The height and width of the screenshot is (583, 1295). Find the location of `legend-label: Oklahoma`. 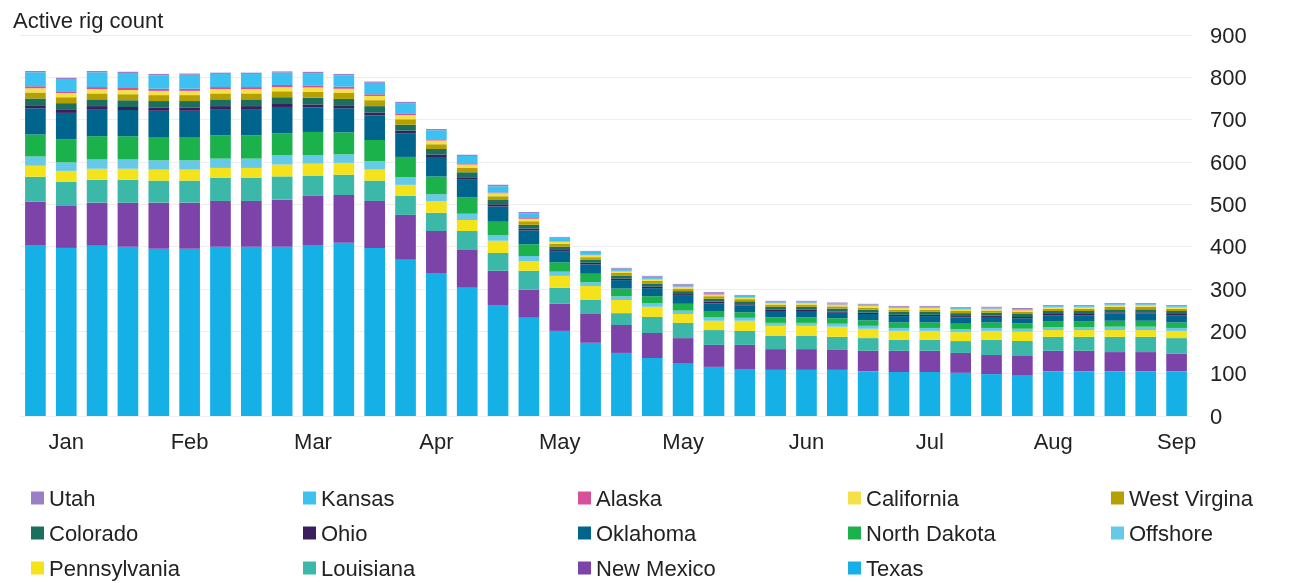

legend-label: Oklahoma is located at coordinates (647, 533).